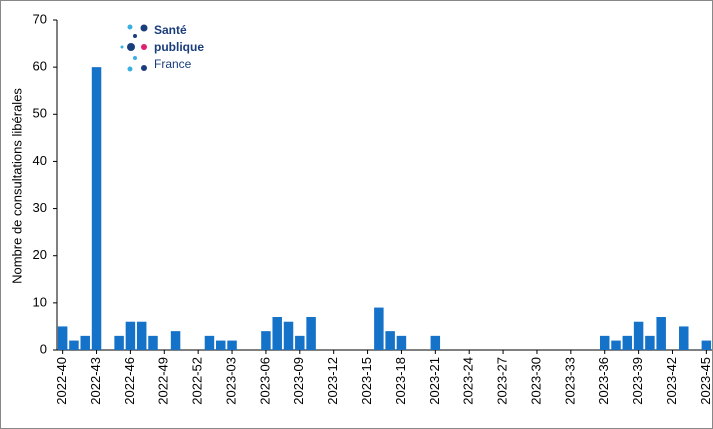 This screenshot has width=713, height=429. I want to click on logo-text: France, so click(173, 64).